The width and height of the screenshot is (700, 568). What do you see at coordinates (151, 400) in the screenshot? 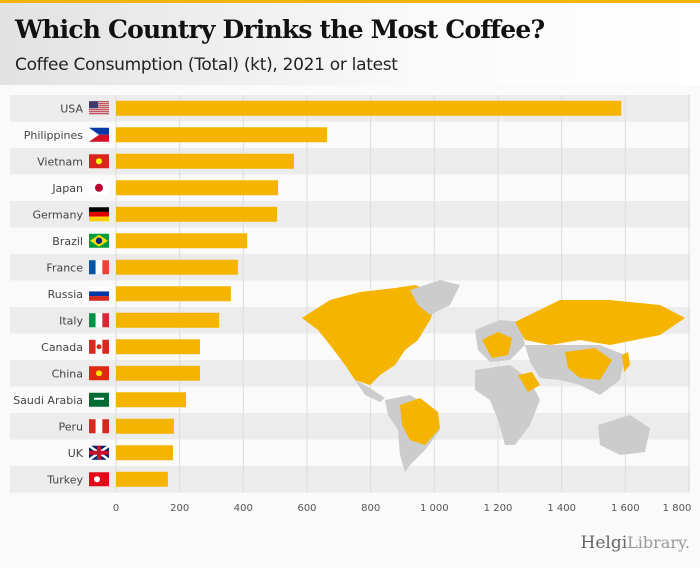
I see `bar-saudi-arabia` at bounding box center [151, 400].